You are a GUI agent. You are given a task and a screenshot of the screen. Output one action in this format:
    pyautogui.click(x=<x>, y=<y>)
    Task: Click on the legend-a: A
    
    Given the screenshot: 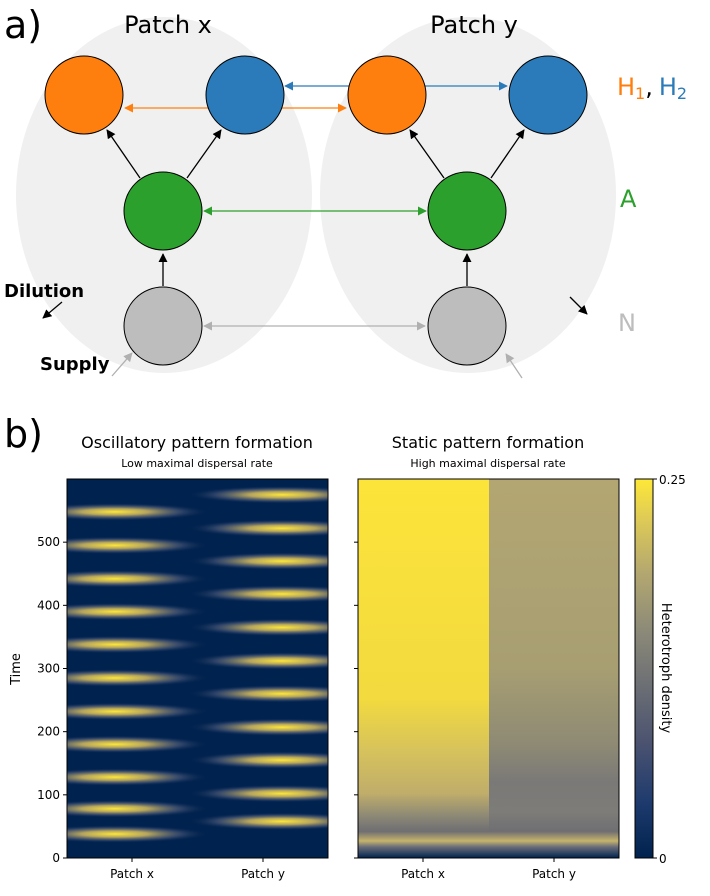 What is the action you would take?
    pyautogui.click(x=628, y=199)
    